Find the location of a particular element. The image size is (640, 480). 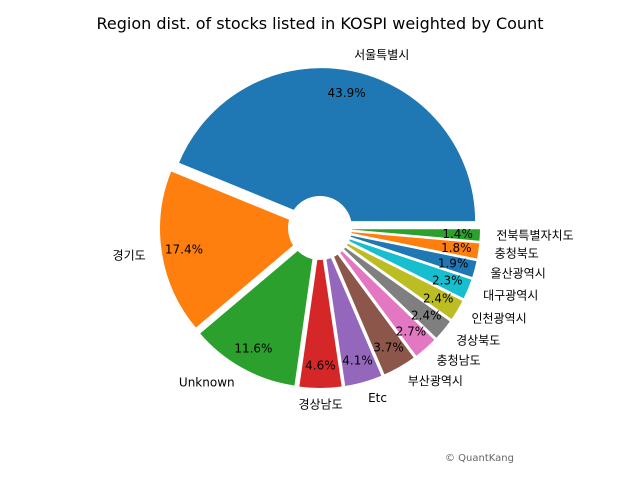

slice-category-label: 대구광역시 is located at coordinates (510, 295).